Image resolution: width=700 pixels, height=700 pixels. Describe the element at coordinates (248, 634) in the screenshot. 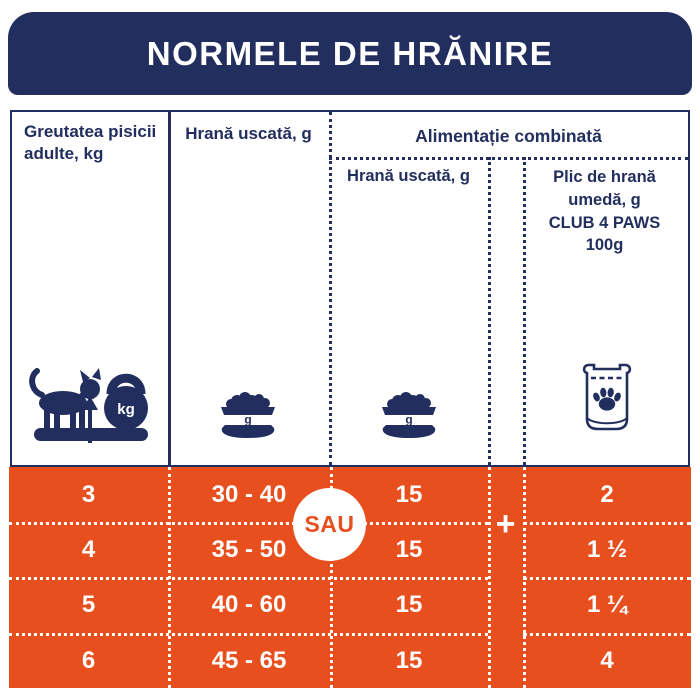

I see `grid-line-h3-left` at that location.